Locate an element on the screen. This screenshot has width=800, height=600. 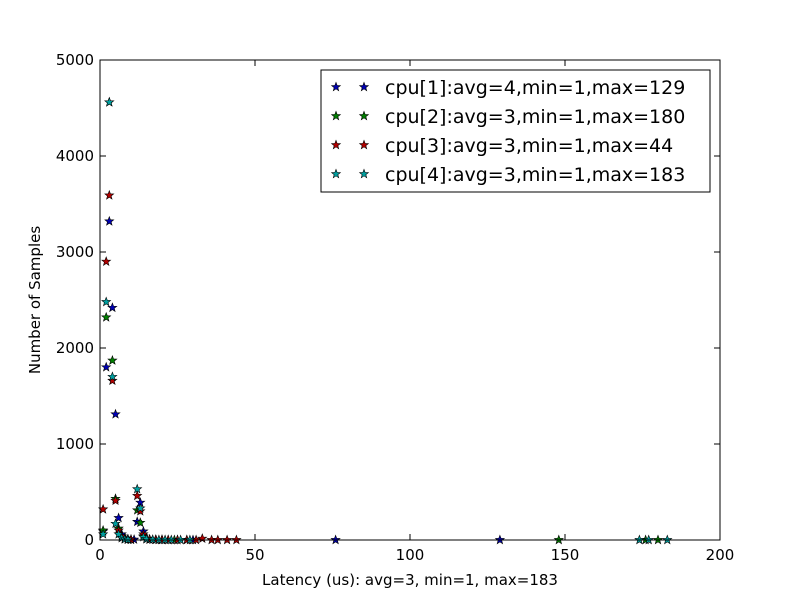
x-tick-label: 150 is located at coordinates (565, 555).